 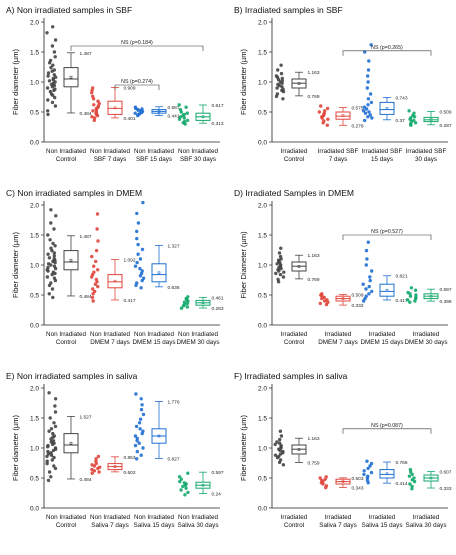 I want to click on x-category-label: Irradiated, so click(x=382, y=334).